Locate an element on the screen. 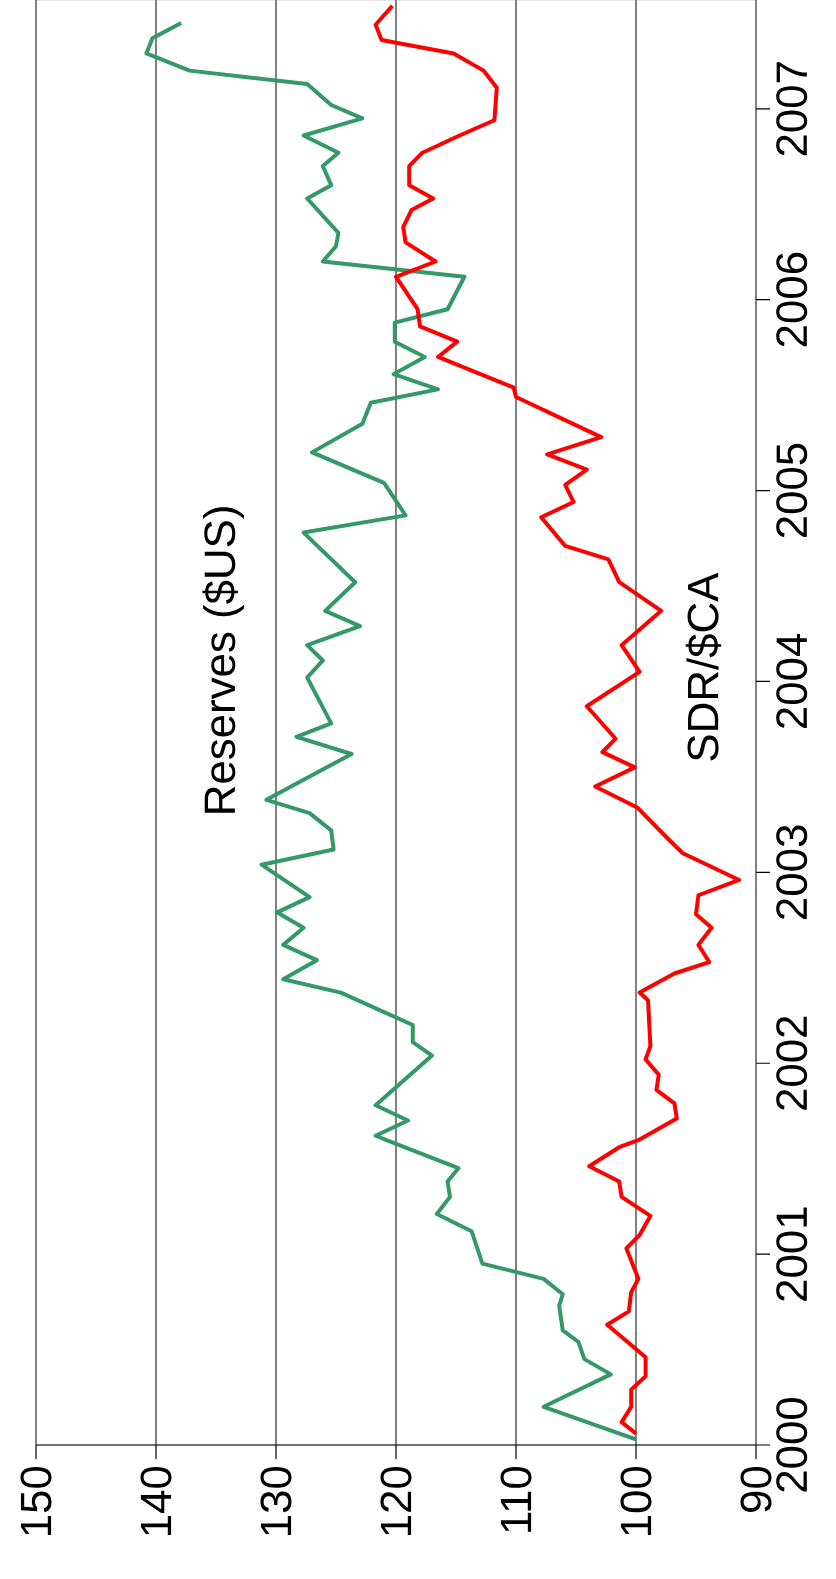 The width and height of the screenshot is (836, 1579). y-tick-label: 2004 is located at coordinates (792, 681).